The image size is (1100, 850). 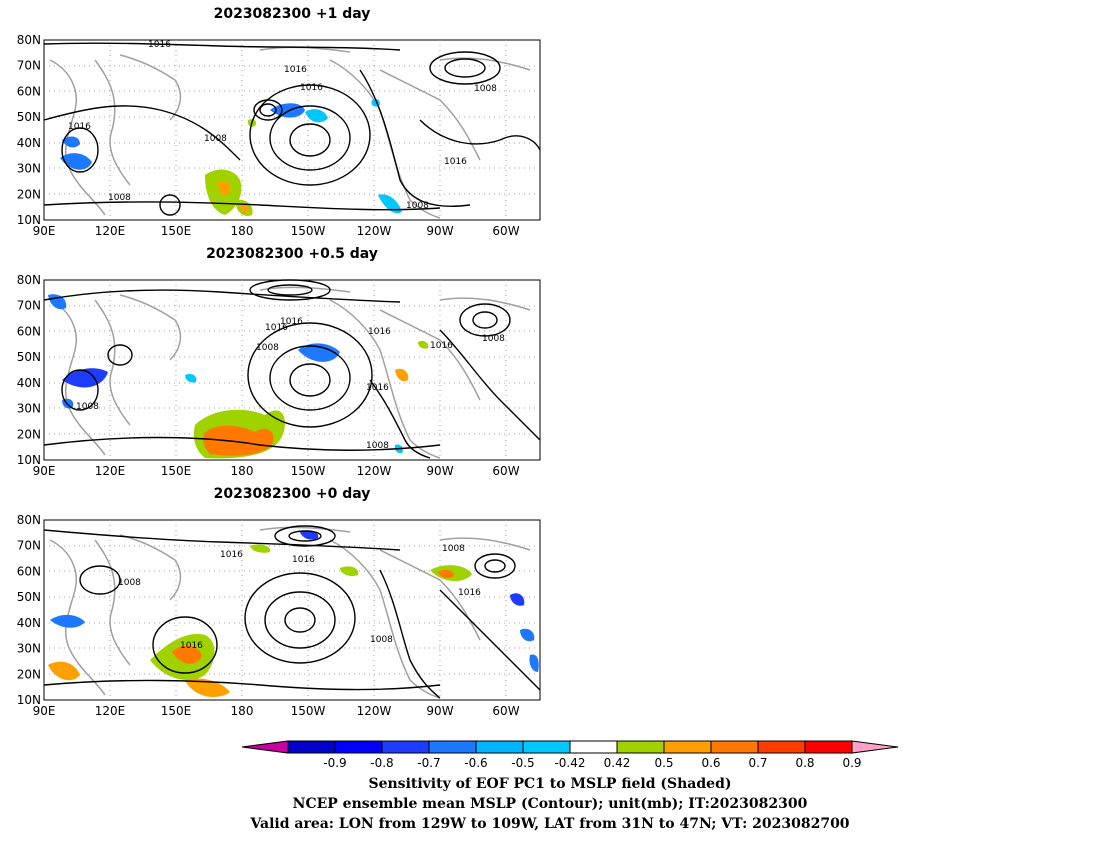 I want to click on panel-1-title: 2023082300 +1 day, so click(x=292, y=14).